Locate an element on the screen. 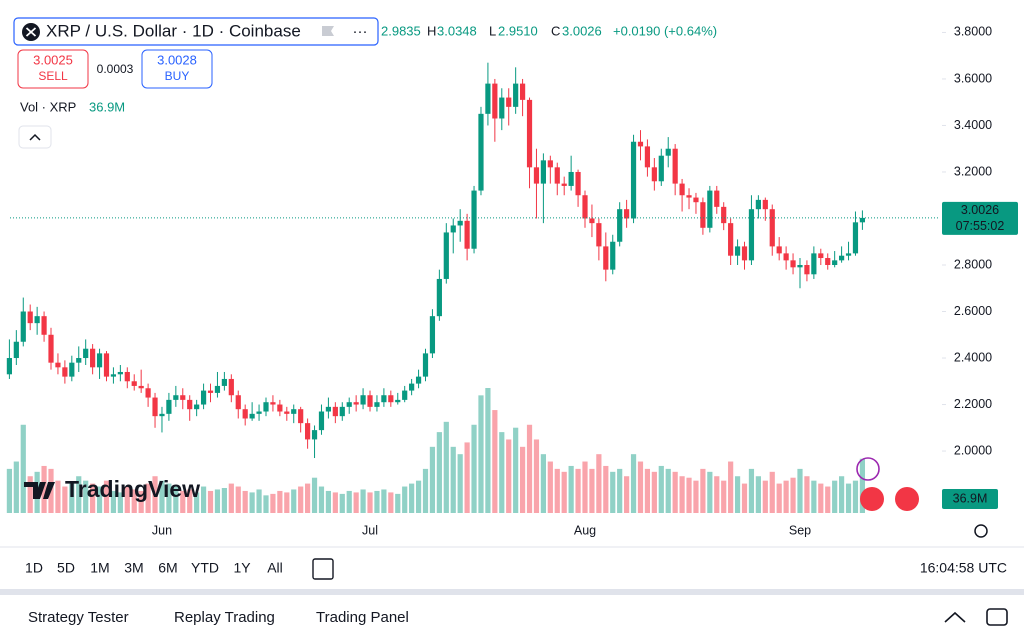  range-button: 1Y is located at coordinates (242, 568).